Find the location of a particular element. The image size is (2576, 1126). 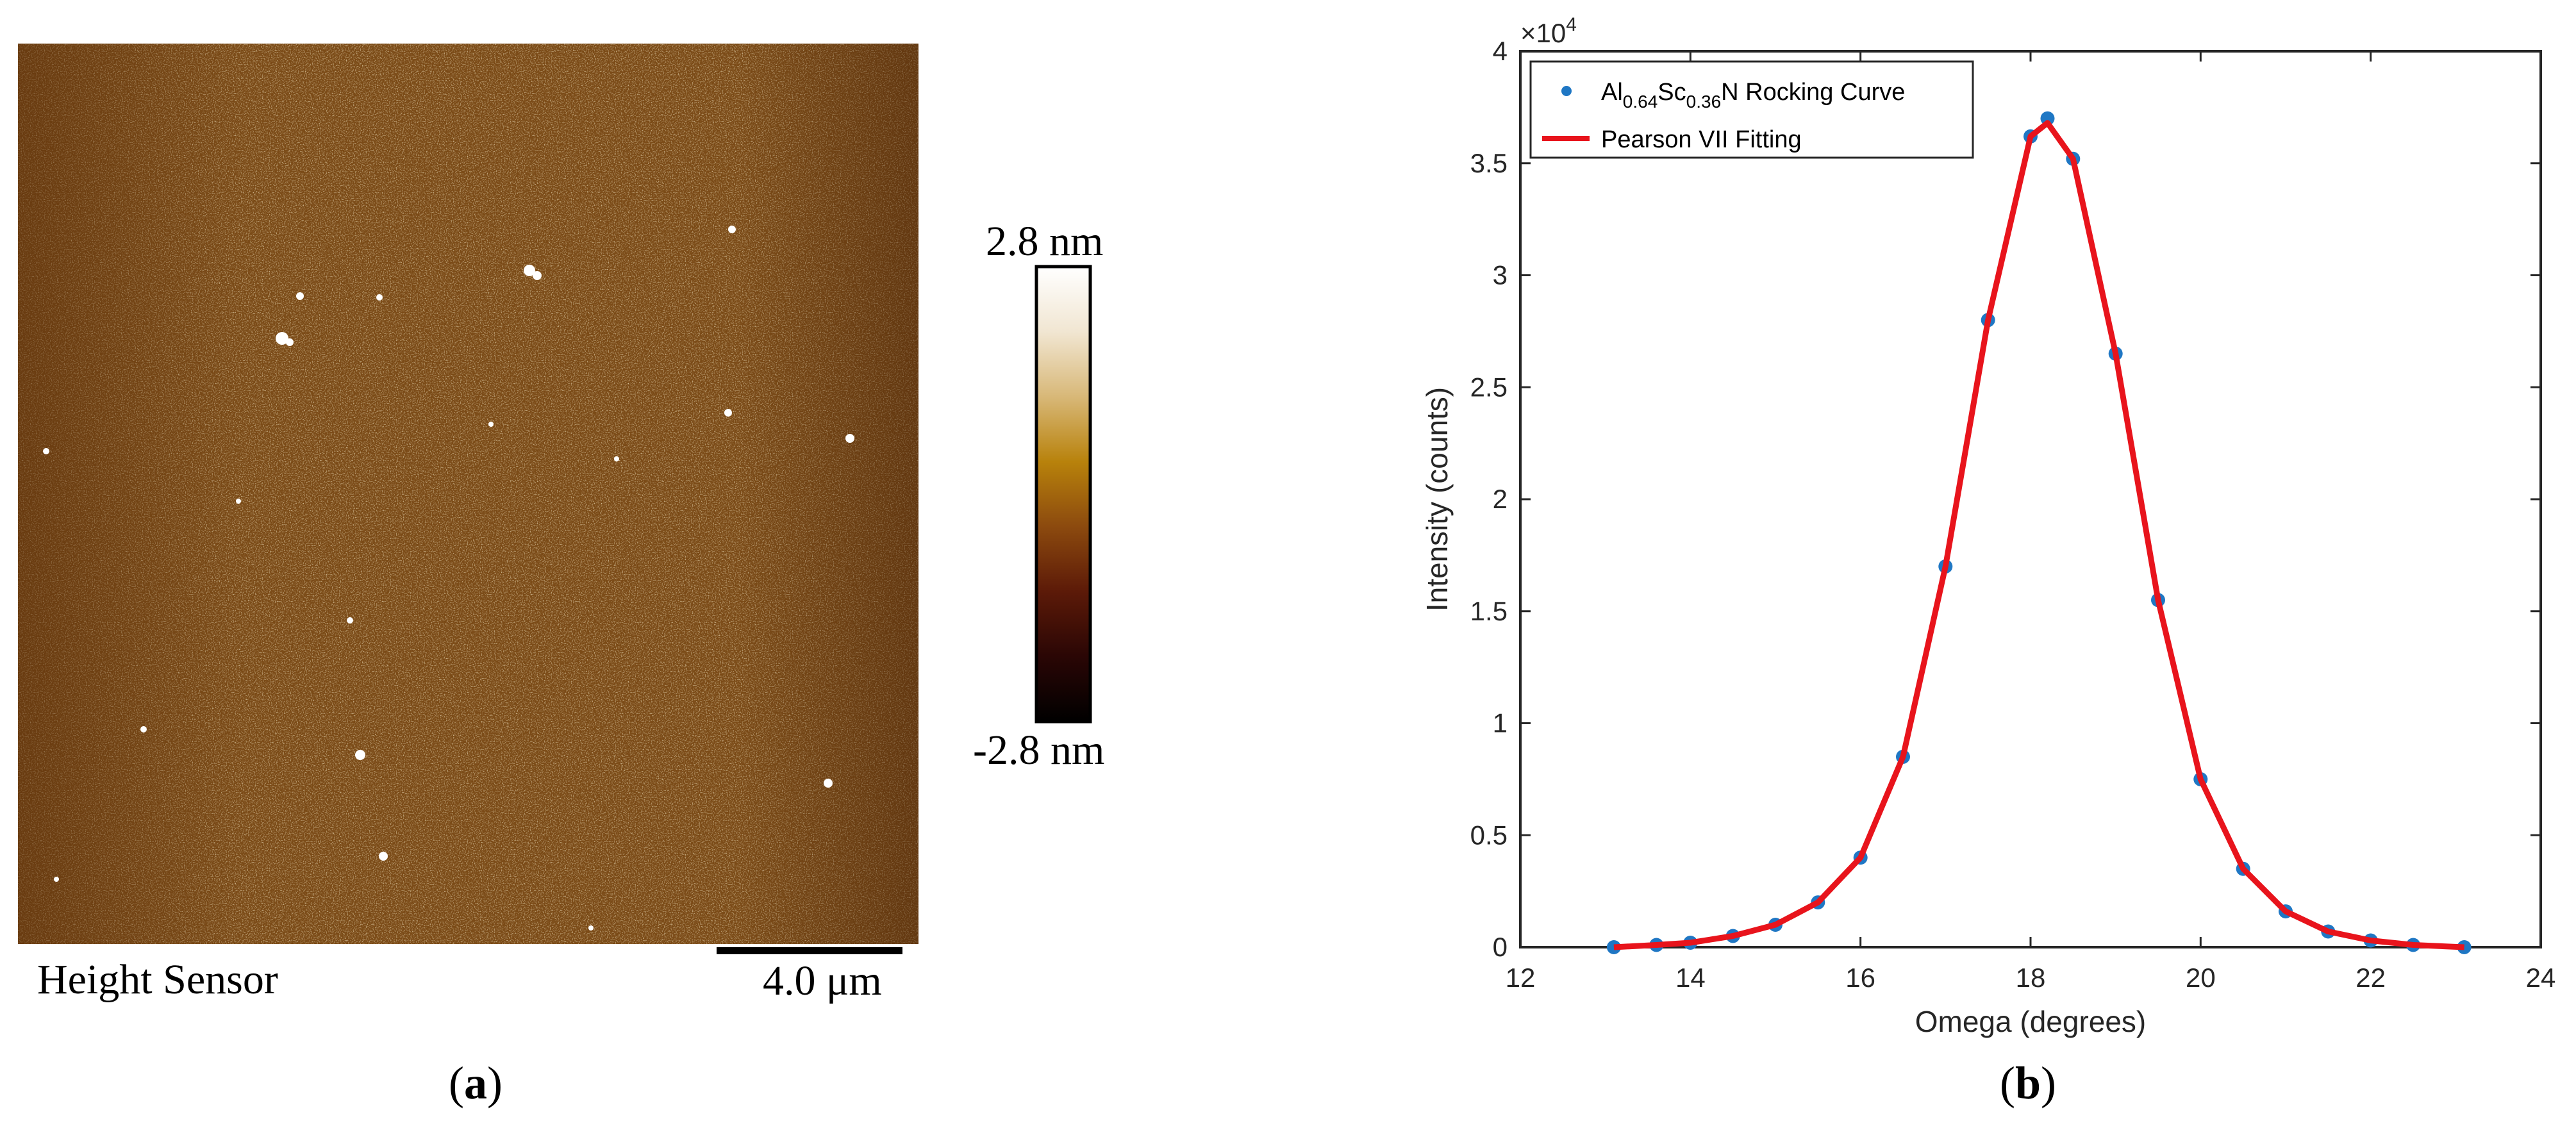

x-tick-label: 18 is located at coordinates (2031, 978).